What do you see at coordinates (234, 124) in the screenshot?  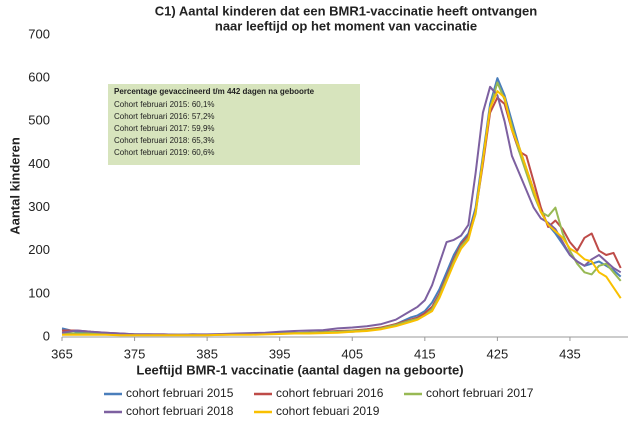 I see `annotation-box` at bounding box center [234, 124].